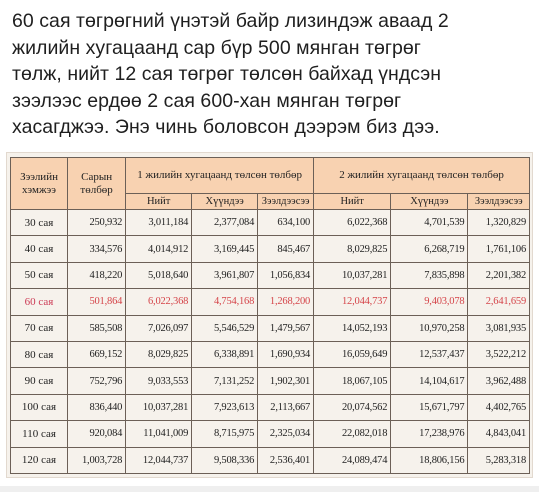 The width and height of the screenshot is (539, 492). Describe the element at coordinates (352, 354) in the screenshot. I see `cell-2y-total: 16,059,649` at that location.